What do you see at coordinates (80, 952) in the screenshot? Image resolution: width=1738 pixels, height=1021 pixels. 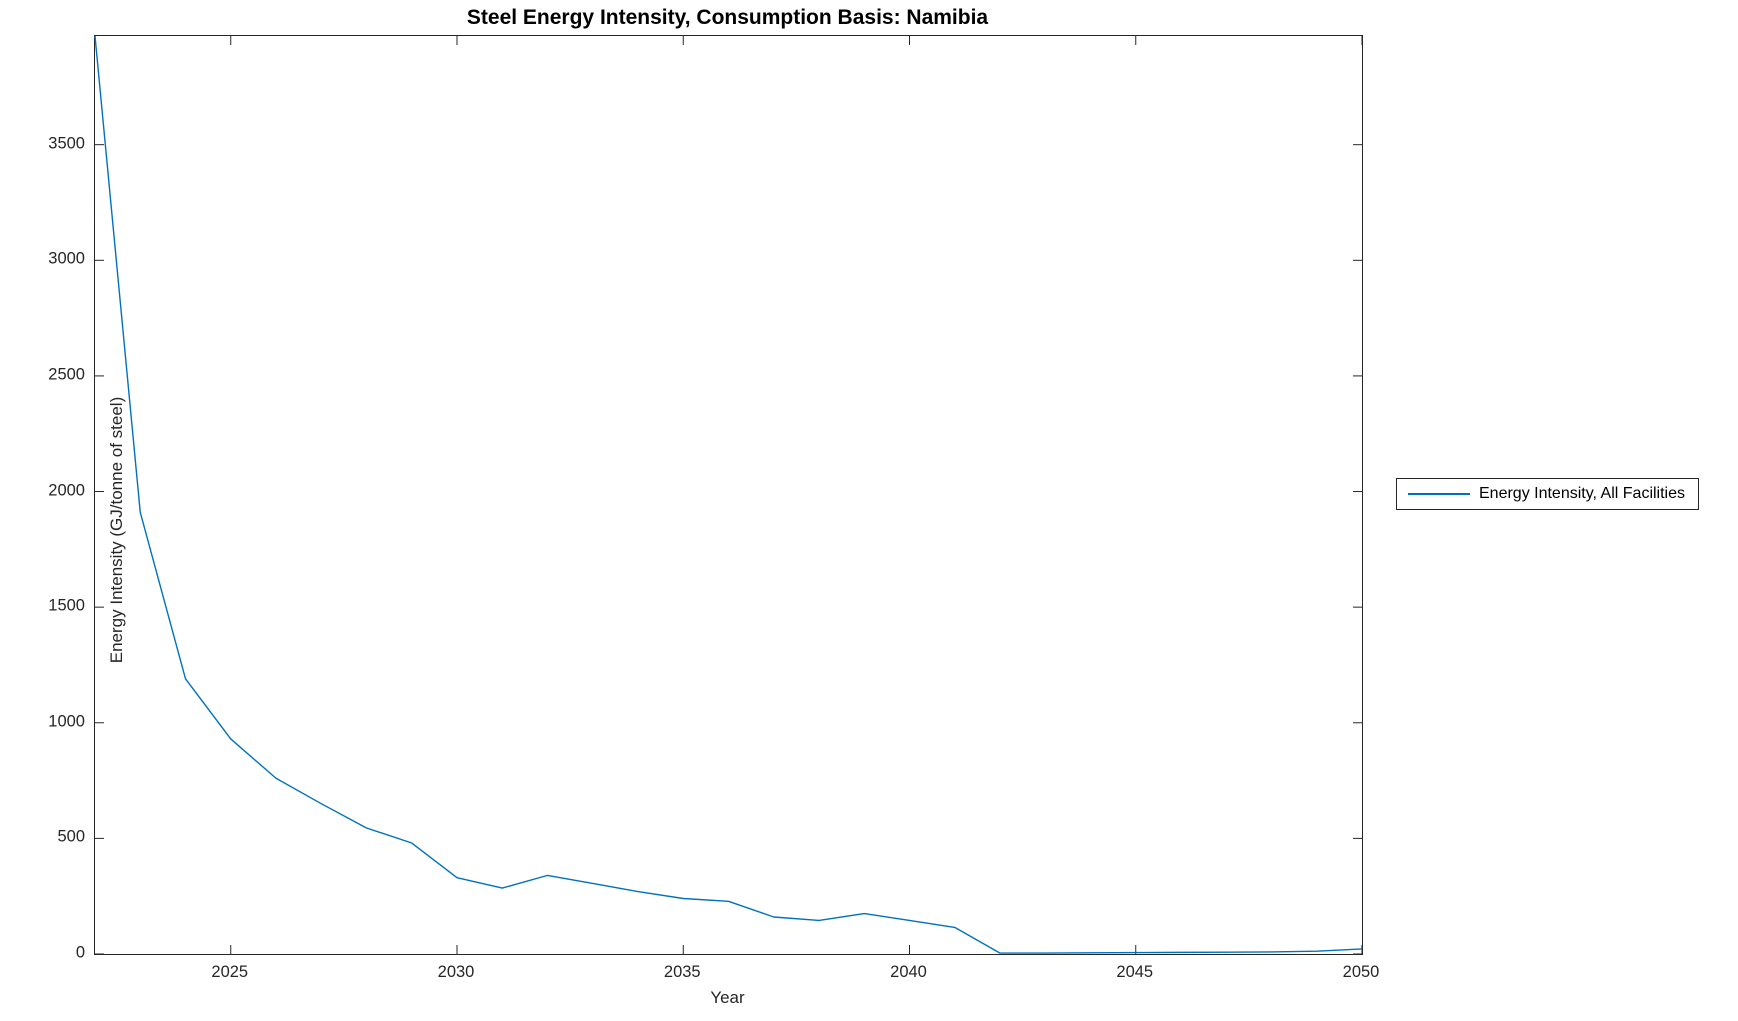 I see `y-tick-label: 0` at bounding box center [80, 952].